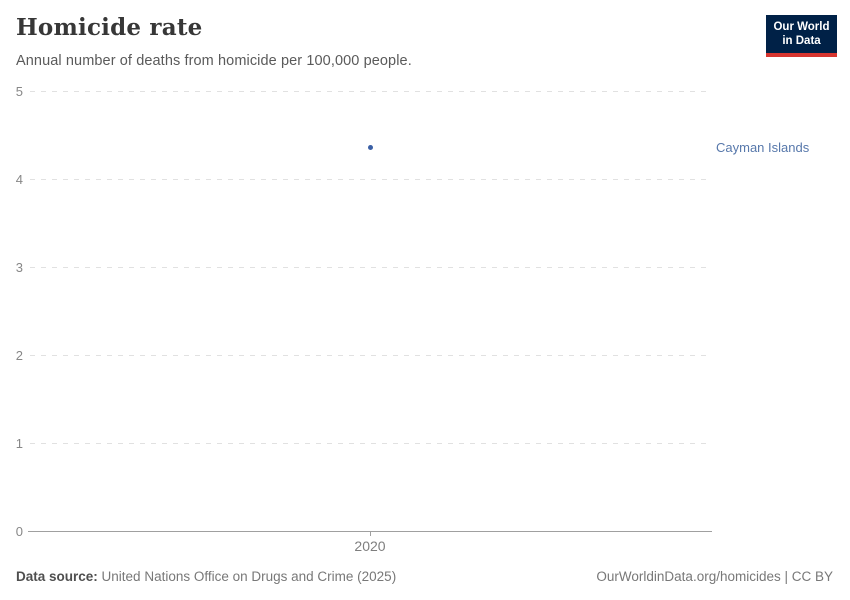  Describe the element at coordinates (19, 443) in the screenshot. I see `y-tick-label: 1` at that location.